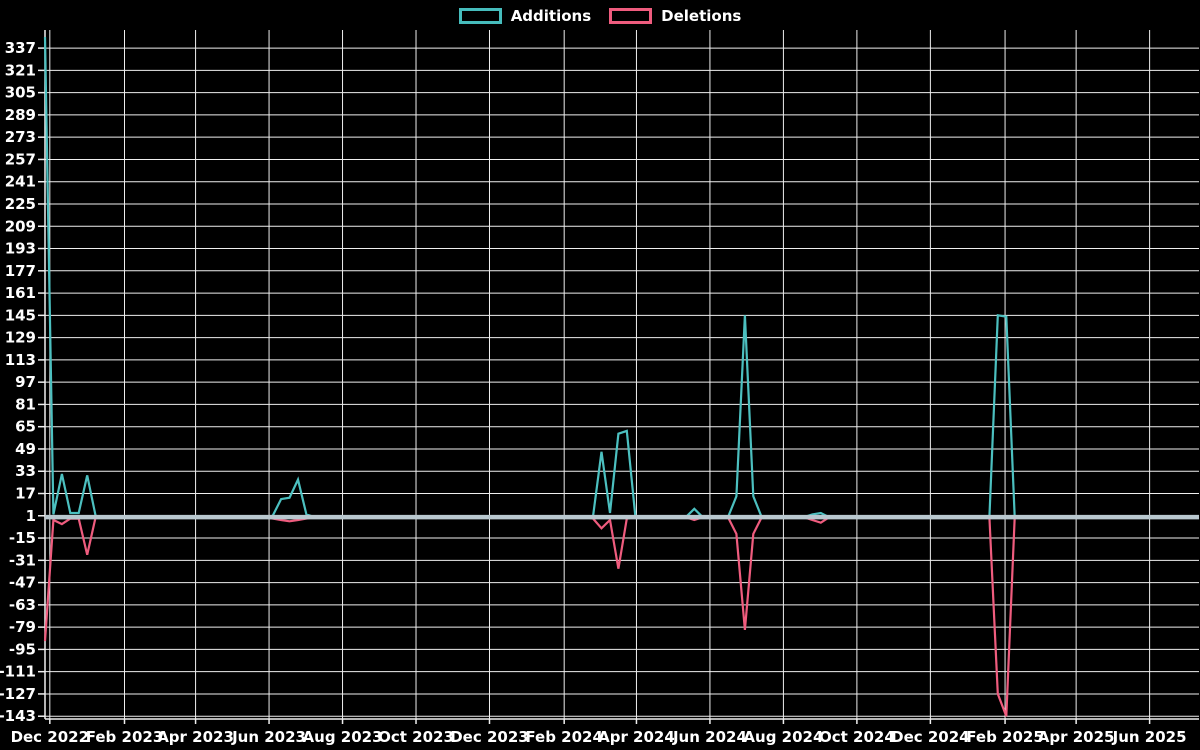 This screenshot has width=1200, height=750. I want to click on y-tick-label: 177, so click(20, 271).